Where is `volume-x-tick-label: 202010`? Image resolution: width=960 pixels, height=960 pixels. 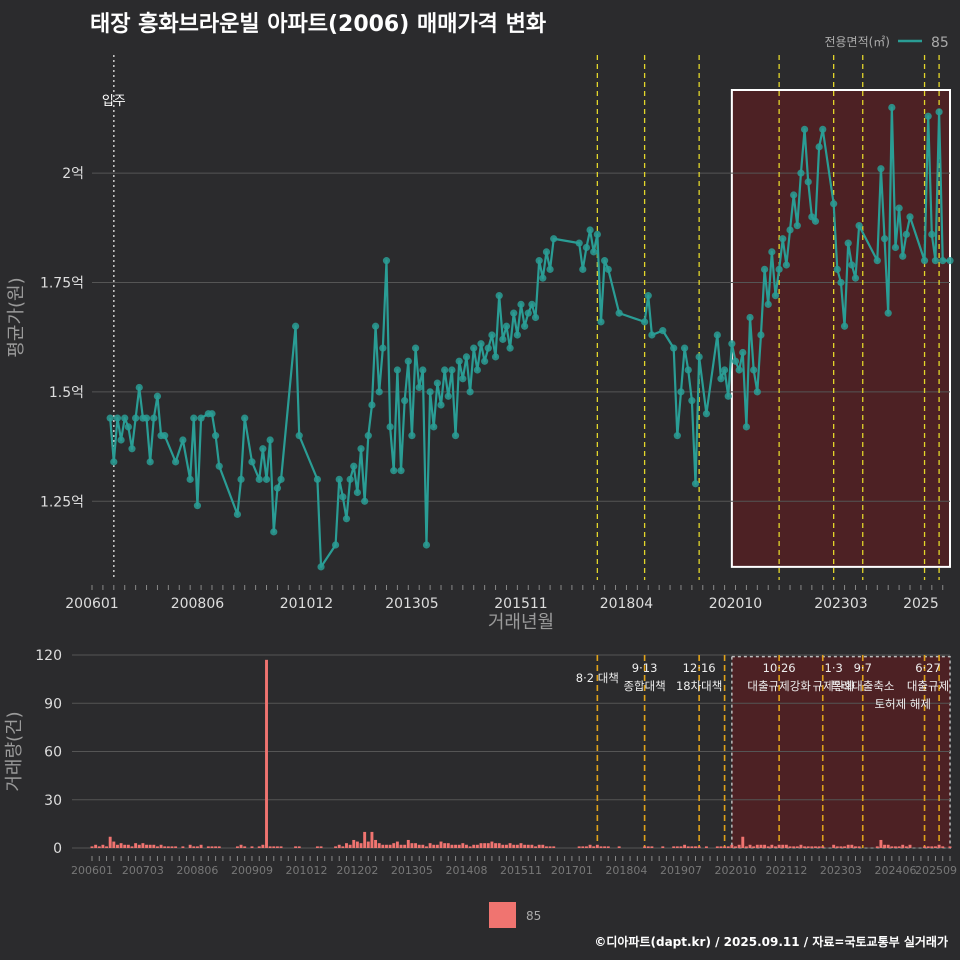 volume-x-tick-label: 202010 is located at coordinates (736, 870).